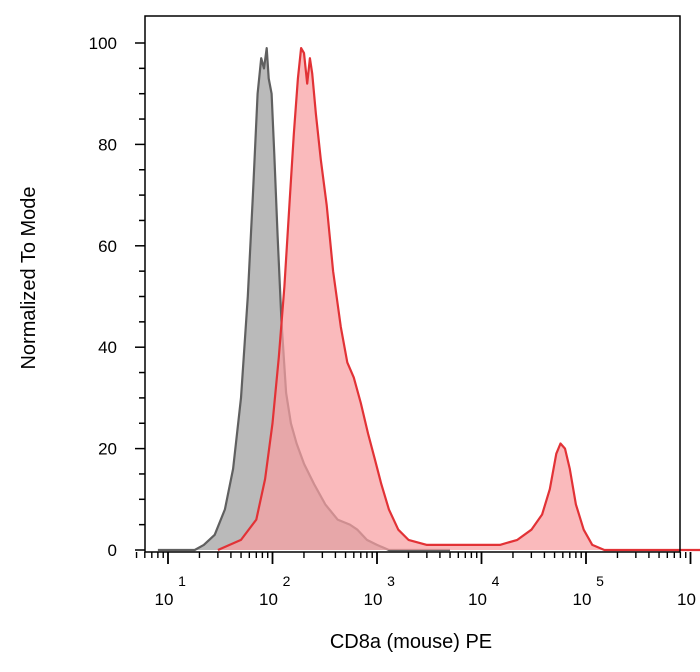 The image size is (700, 672). I want to click on y-tick-label: 40, so click(107, 347).